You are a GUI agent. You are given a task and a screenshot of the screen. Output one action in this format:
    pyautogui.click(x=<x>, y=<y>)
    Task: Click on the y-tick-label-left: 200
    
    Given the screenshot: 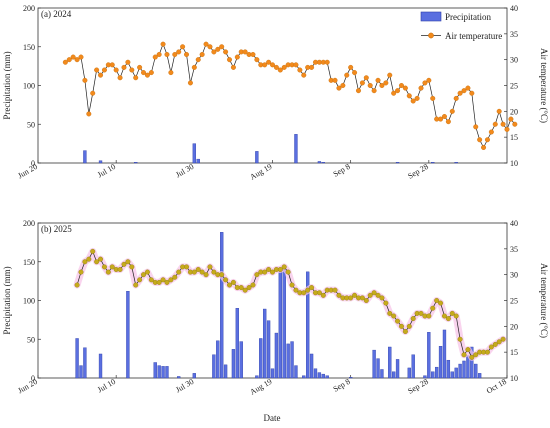 What is the action you would take?
    pyautogui.click(x=29, y=223)
    